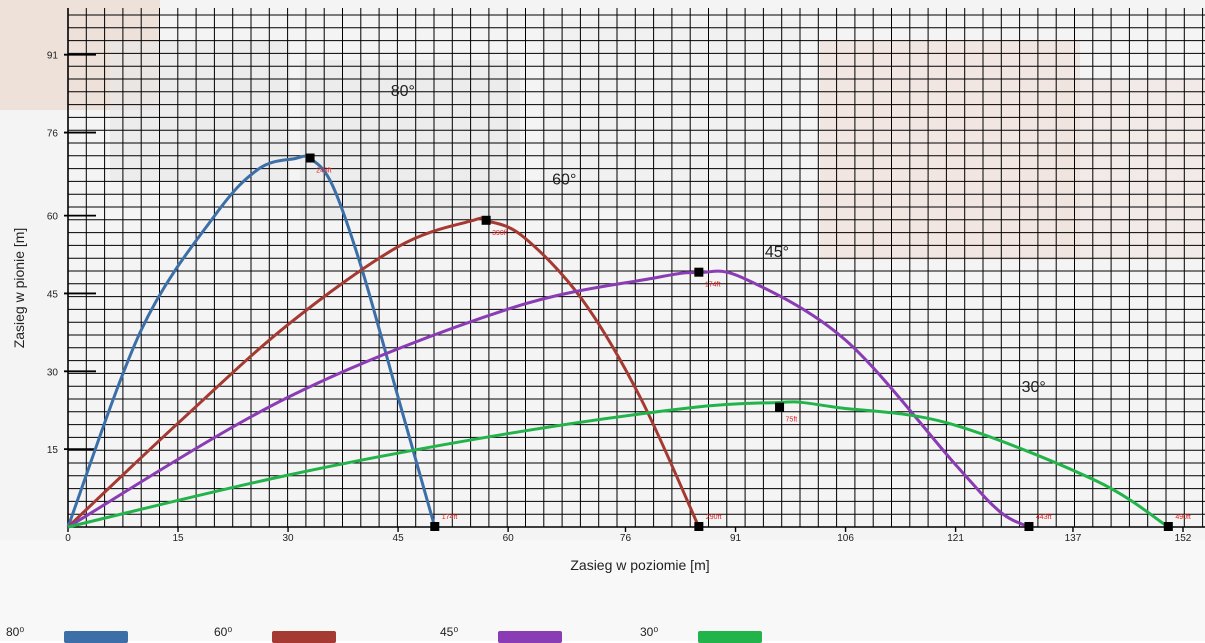  What do you see at coordinates (955, 538) in the screenshot?
I see `x-tick-label: 121` at bounding box center [955, 538].